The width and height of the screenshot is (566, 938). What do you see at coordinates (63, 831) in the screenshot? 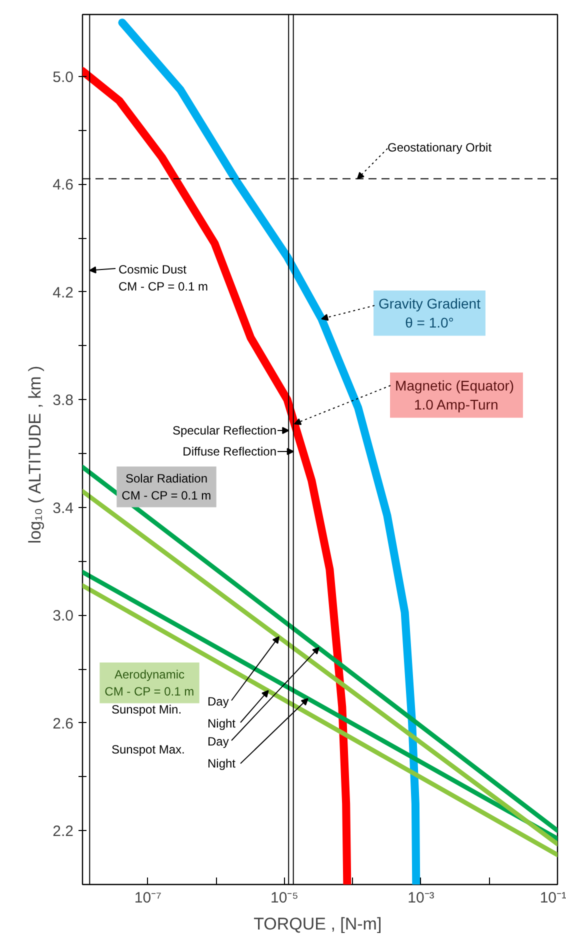
I see `y-tick-label: 2.2` at bounding box center [63, 831].